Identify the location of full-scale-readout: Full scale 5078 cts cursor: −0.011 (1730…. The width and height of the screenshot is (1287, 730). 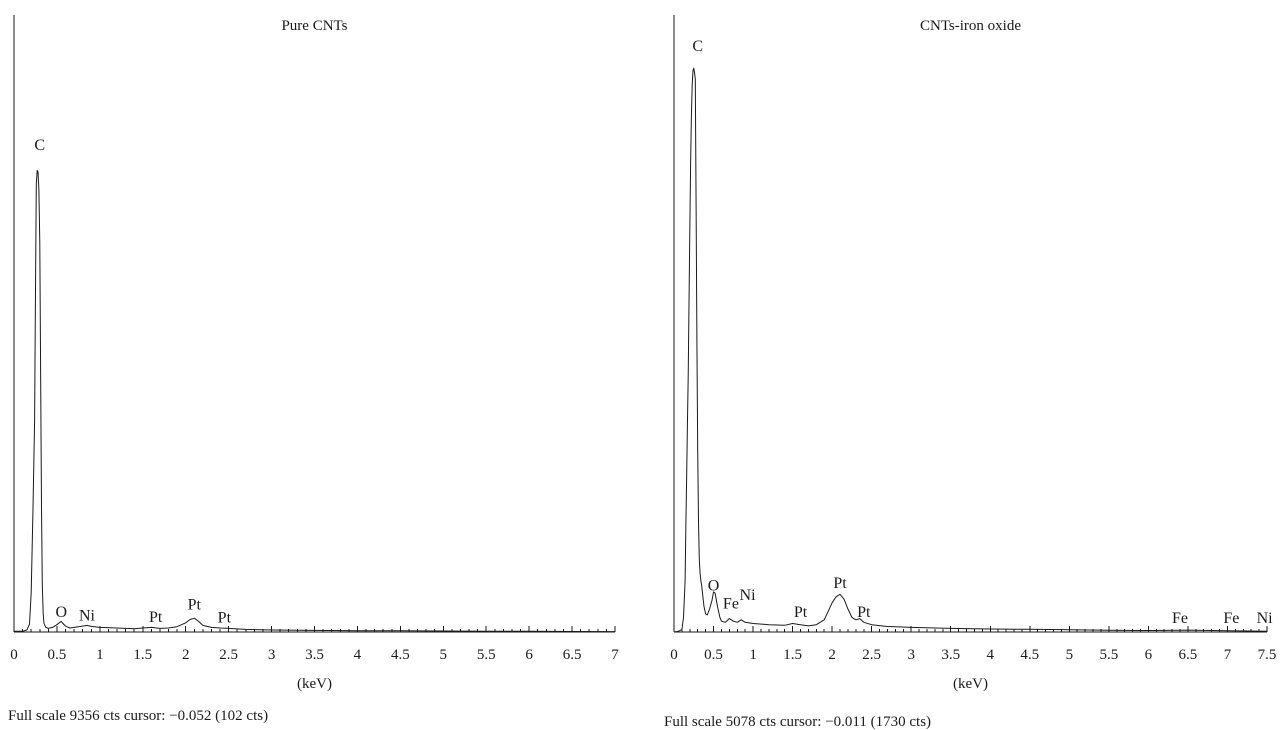
(797, 722).